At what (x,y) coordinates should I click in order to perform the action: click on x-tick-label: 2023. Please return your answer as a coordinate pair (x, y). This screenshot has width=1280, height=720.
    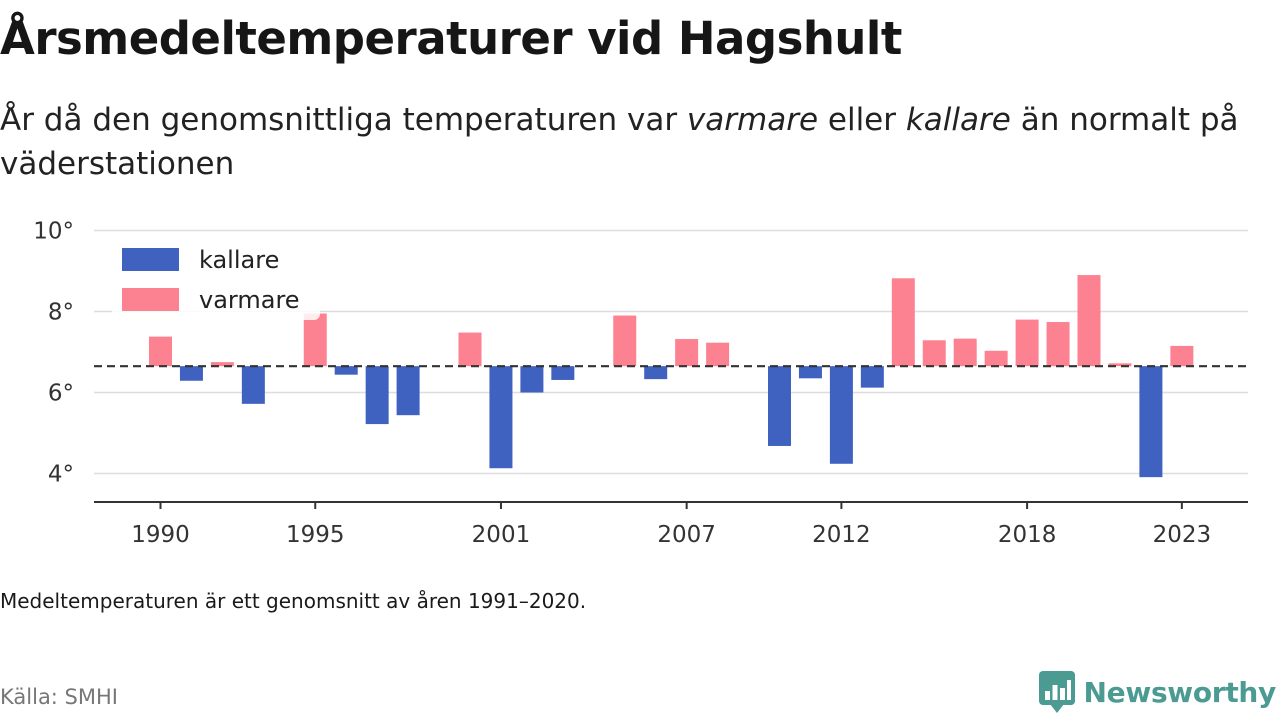
    Looking at the image, I should click on (1182, 535).